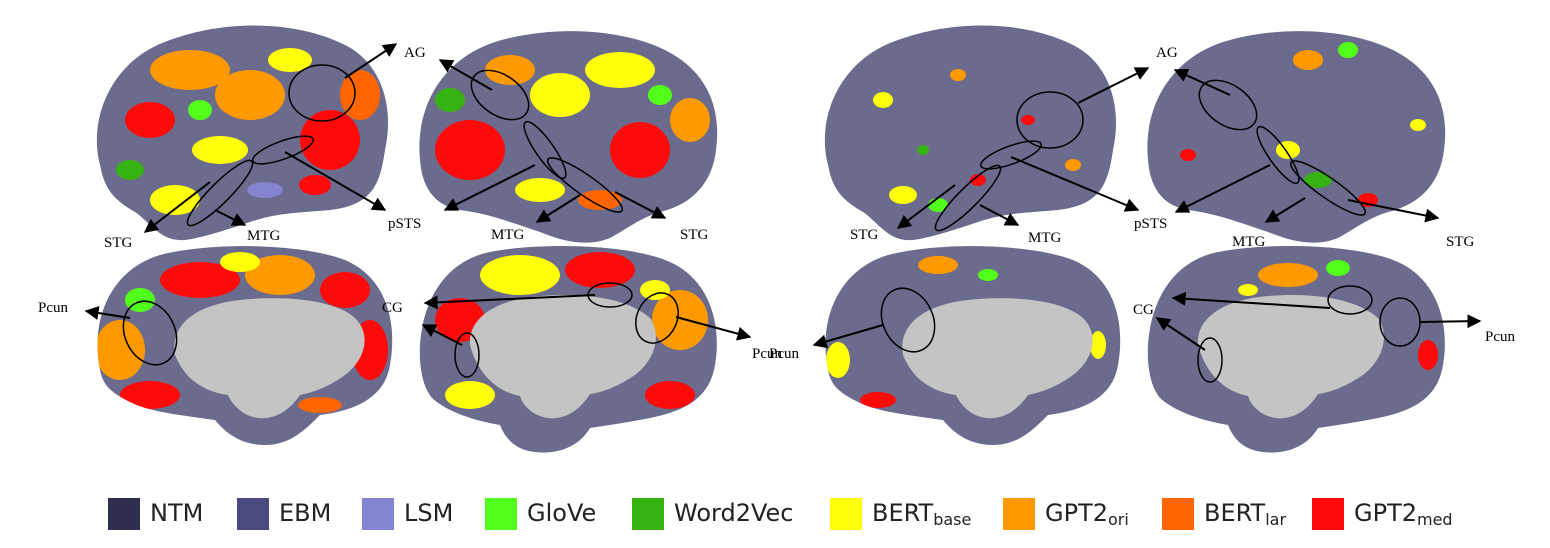  I want to click on label-stg: STG, so click(118, 243).